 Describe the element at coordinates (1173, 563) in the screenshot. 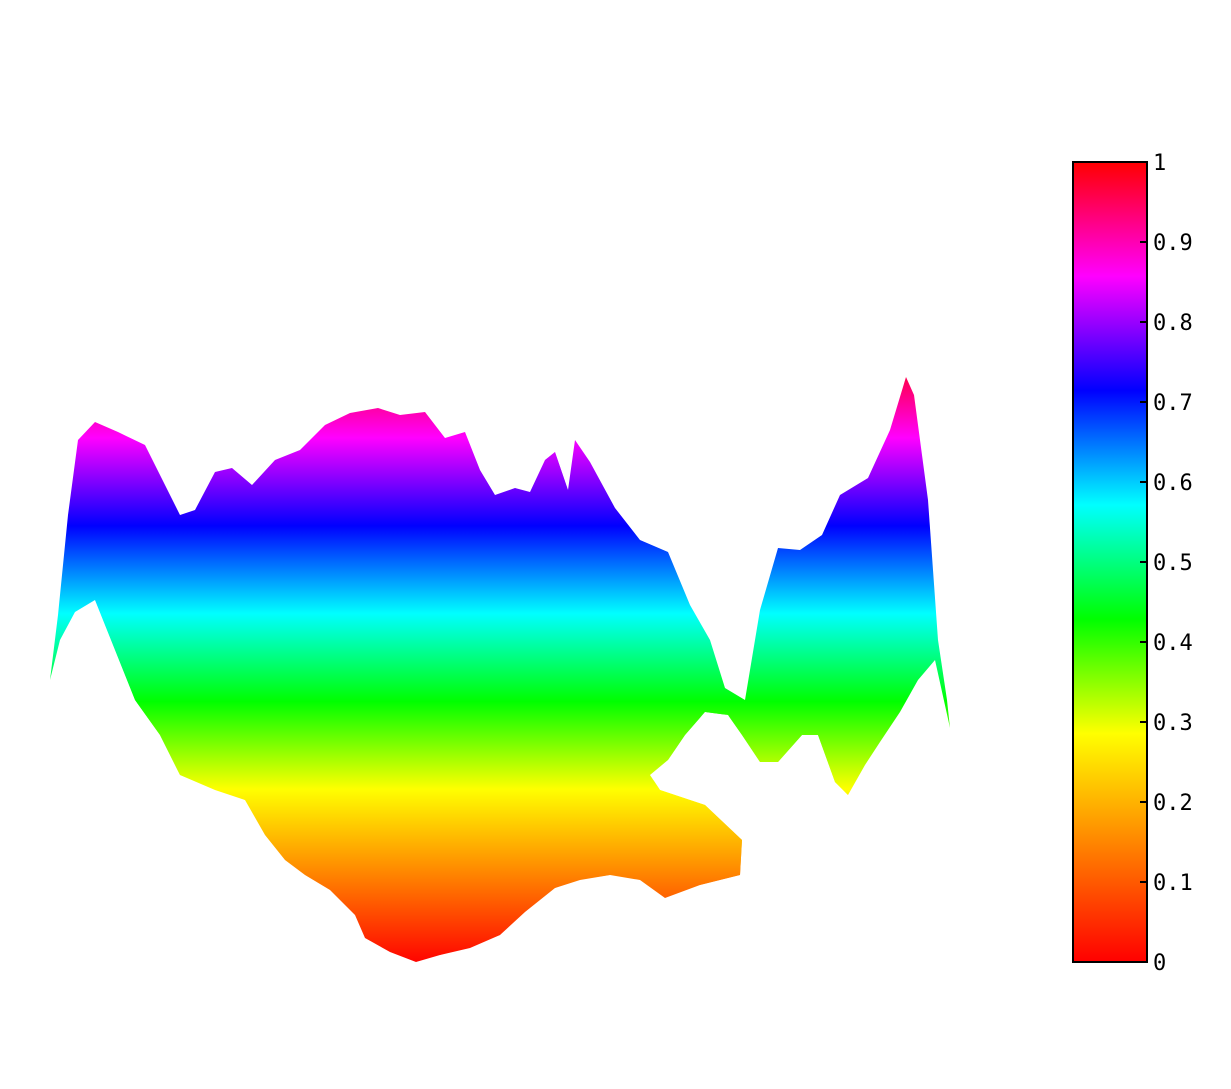

I see `colorbar-tick-label: 0.5` at that location.